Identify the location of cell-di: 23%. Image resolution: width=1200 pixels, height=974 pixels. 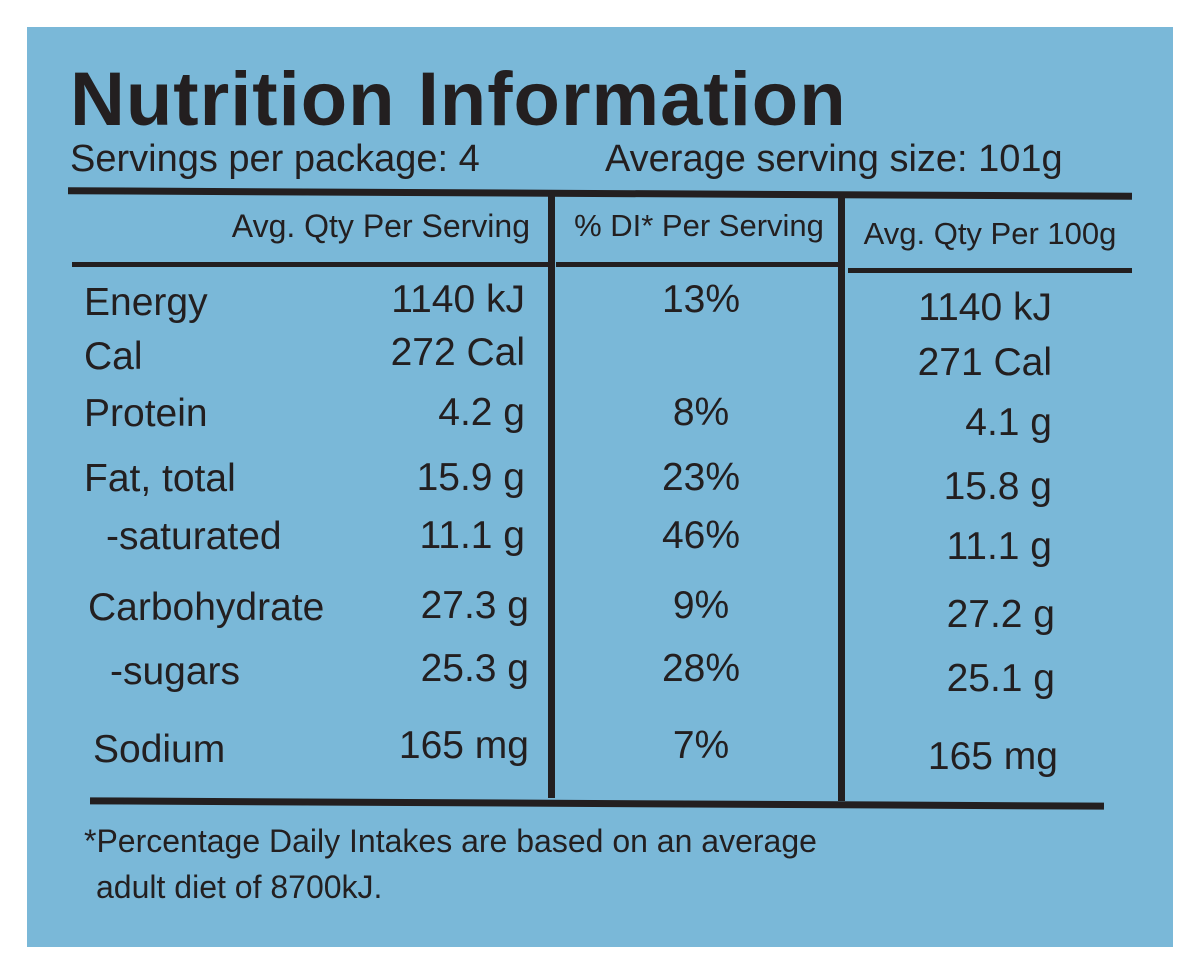
(701, 477).